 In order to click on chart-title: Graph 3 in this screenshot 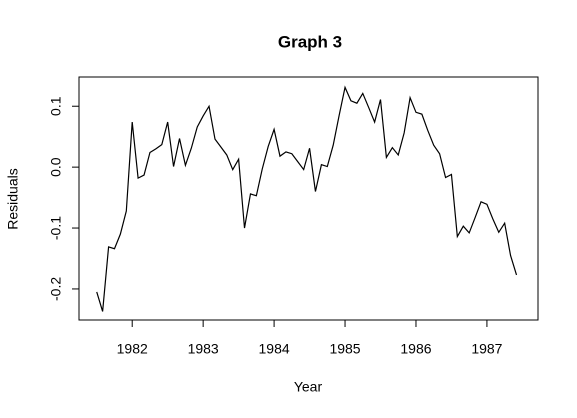, I will do `click(310, 41)`.